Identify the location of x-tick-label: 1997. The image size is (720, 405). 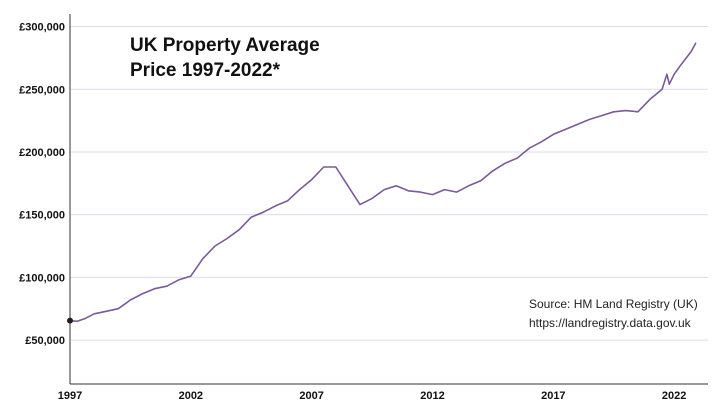
(70, 396).